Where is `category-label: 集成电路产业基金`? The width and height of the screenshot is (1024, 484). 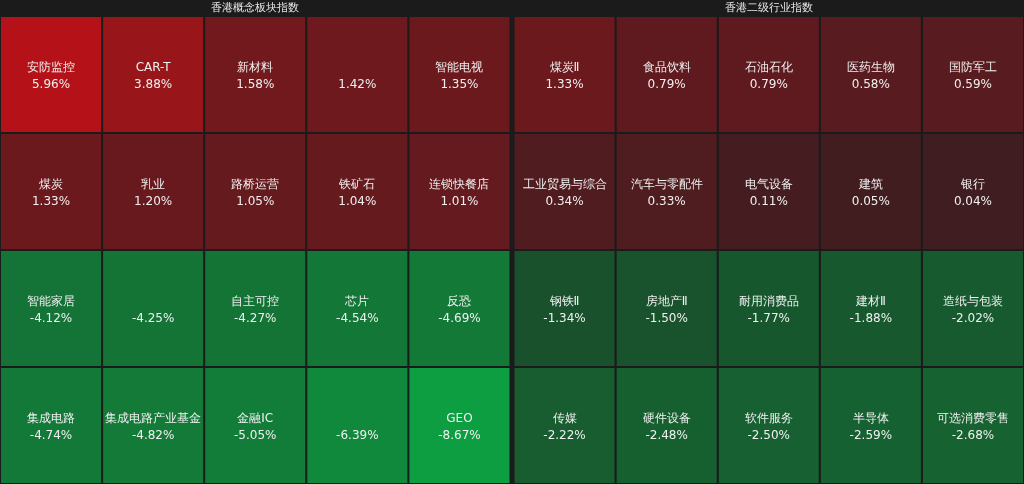
category-label: 集成电路产业基金 is located at coordinates (153, 417).